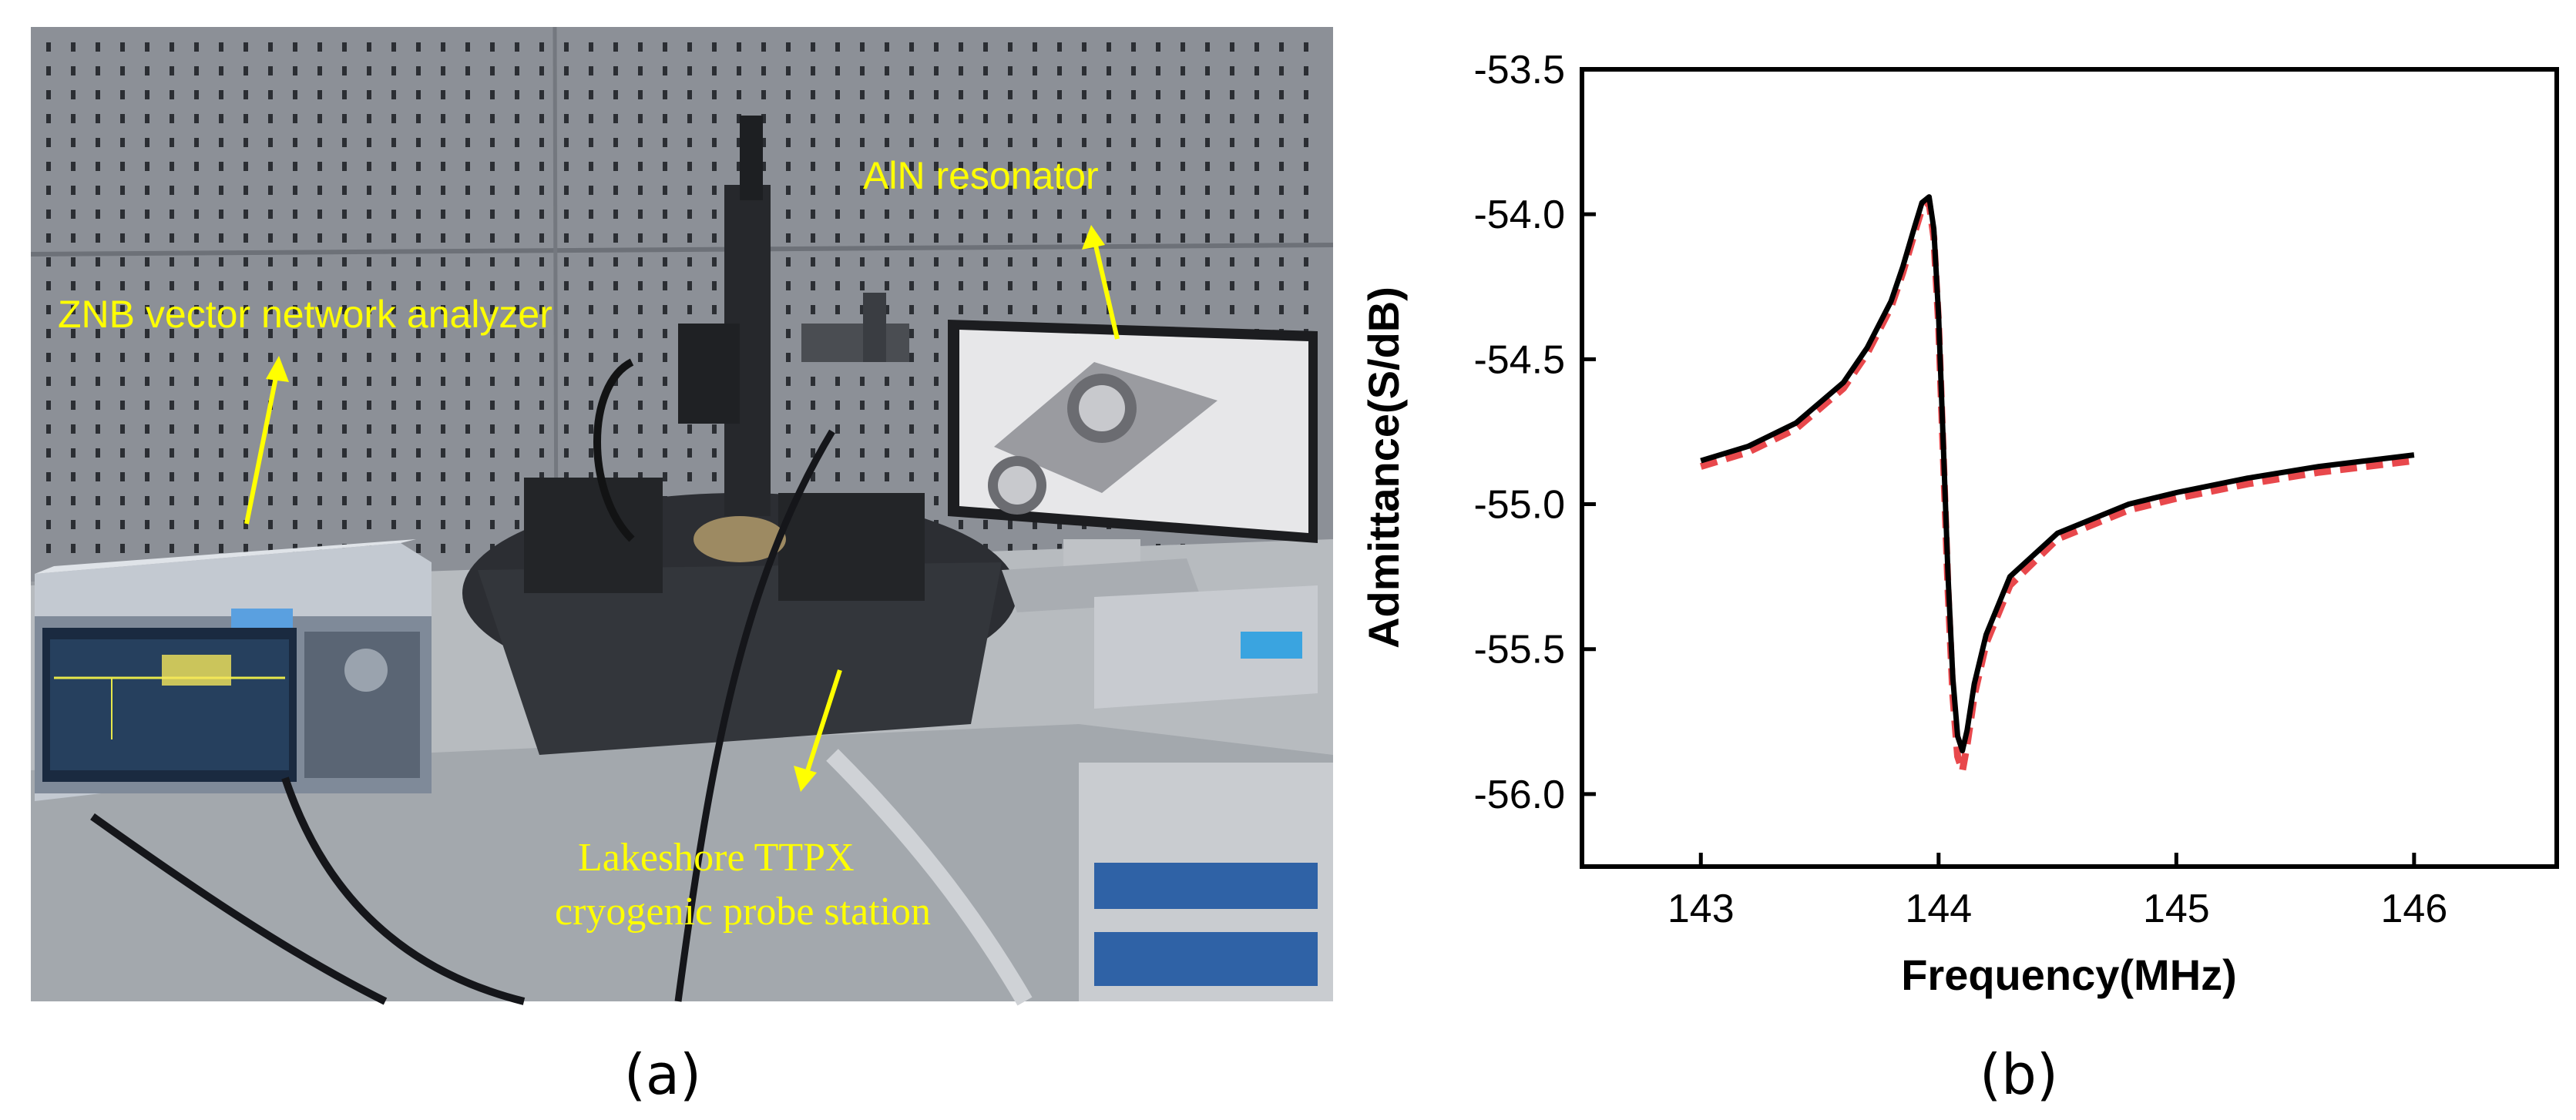 This screenshot has height=1120, width=2576. What do you see at coordinates (2176, 909) in the screenshot?
I see `x-tick-label: 145` at bounding box center [2176, 909].